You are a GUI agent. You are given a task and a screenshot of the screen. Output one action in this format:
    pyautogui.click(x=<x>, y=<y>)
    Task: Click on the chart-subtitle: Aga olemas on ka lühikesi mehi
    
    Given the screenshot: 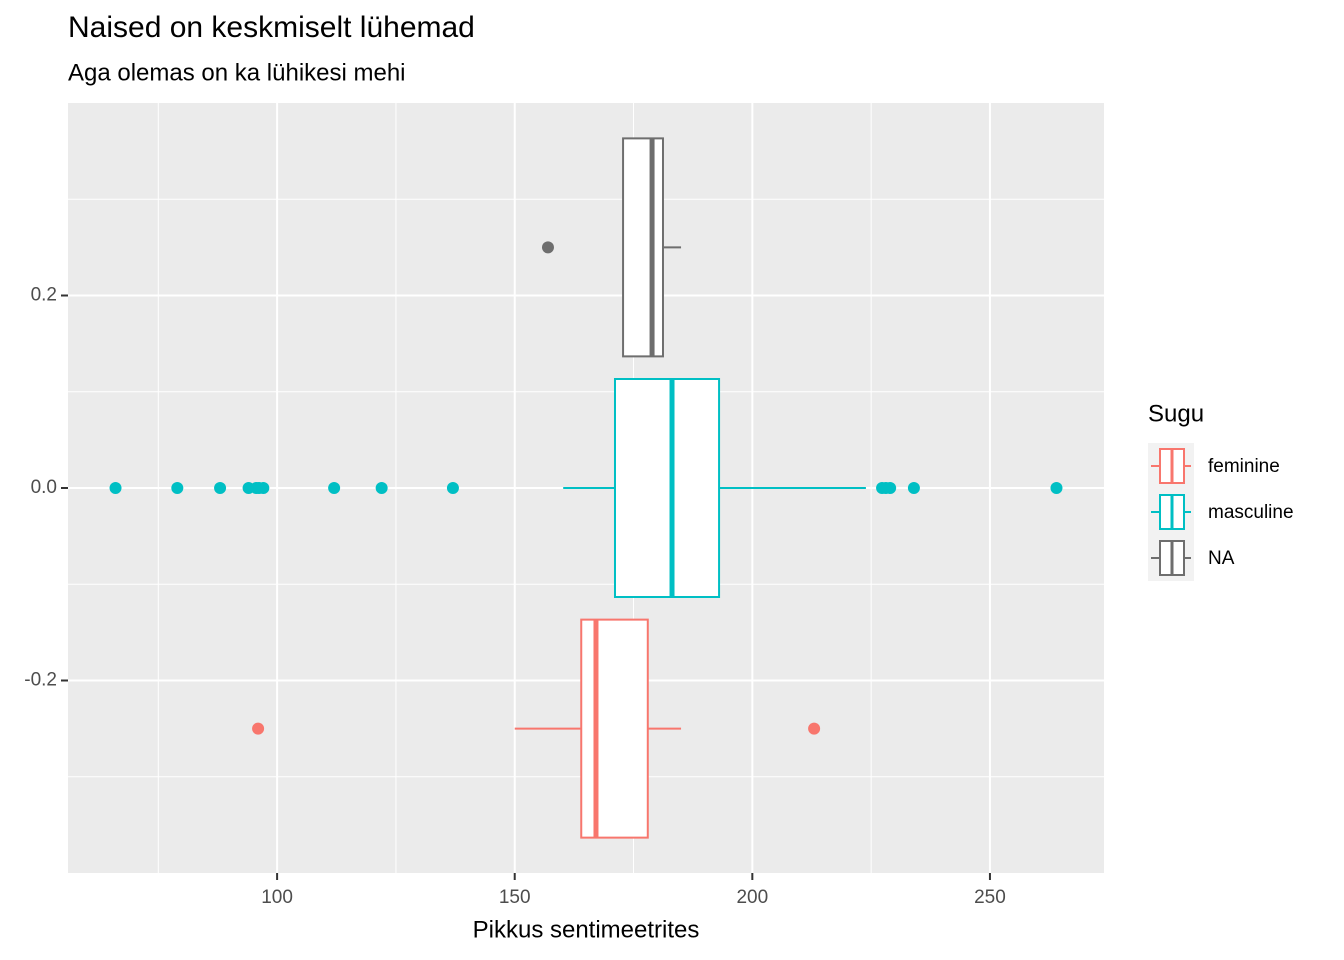 What is the action you would take?
    pyautogui.click(x=237, y=72)
    